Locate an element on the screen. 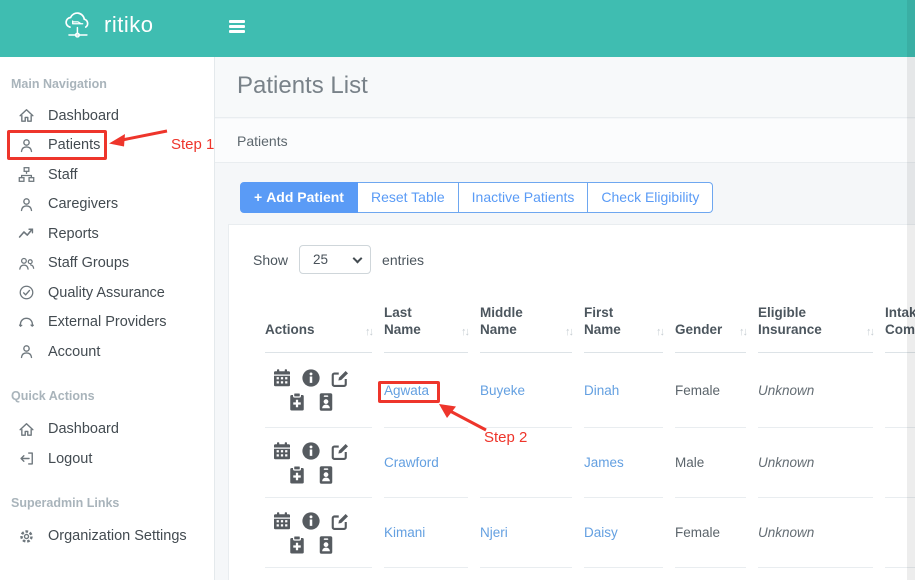  column-header-gender: Gender ↑↓ is located at coordinates (711, 323).